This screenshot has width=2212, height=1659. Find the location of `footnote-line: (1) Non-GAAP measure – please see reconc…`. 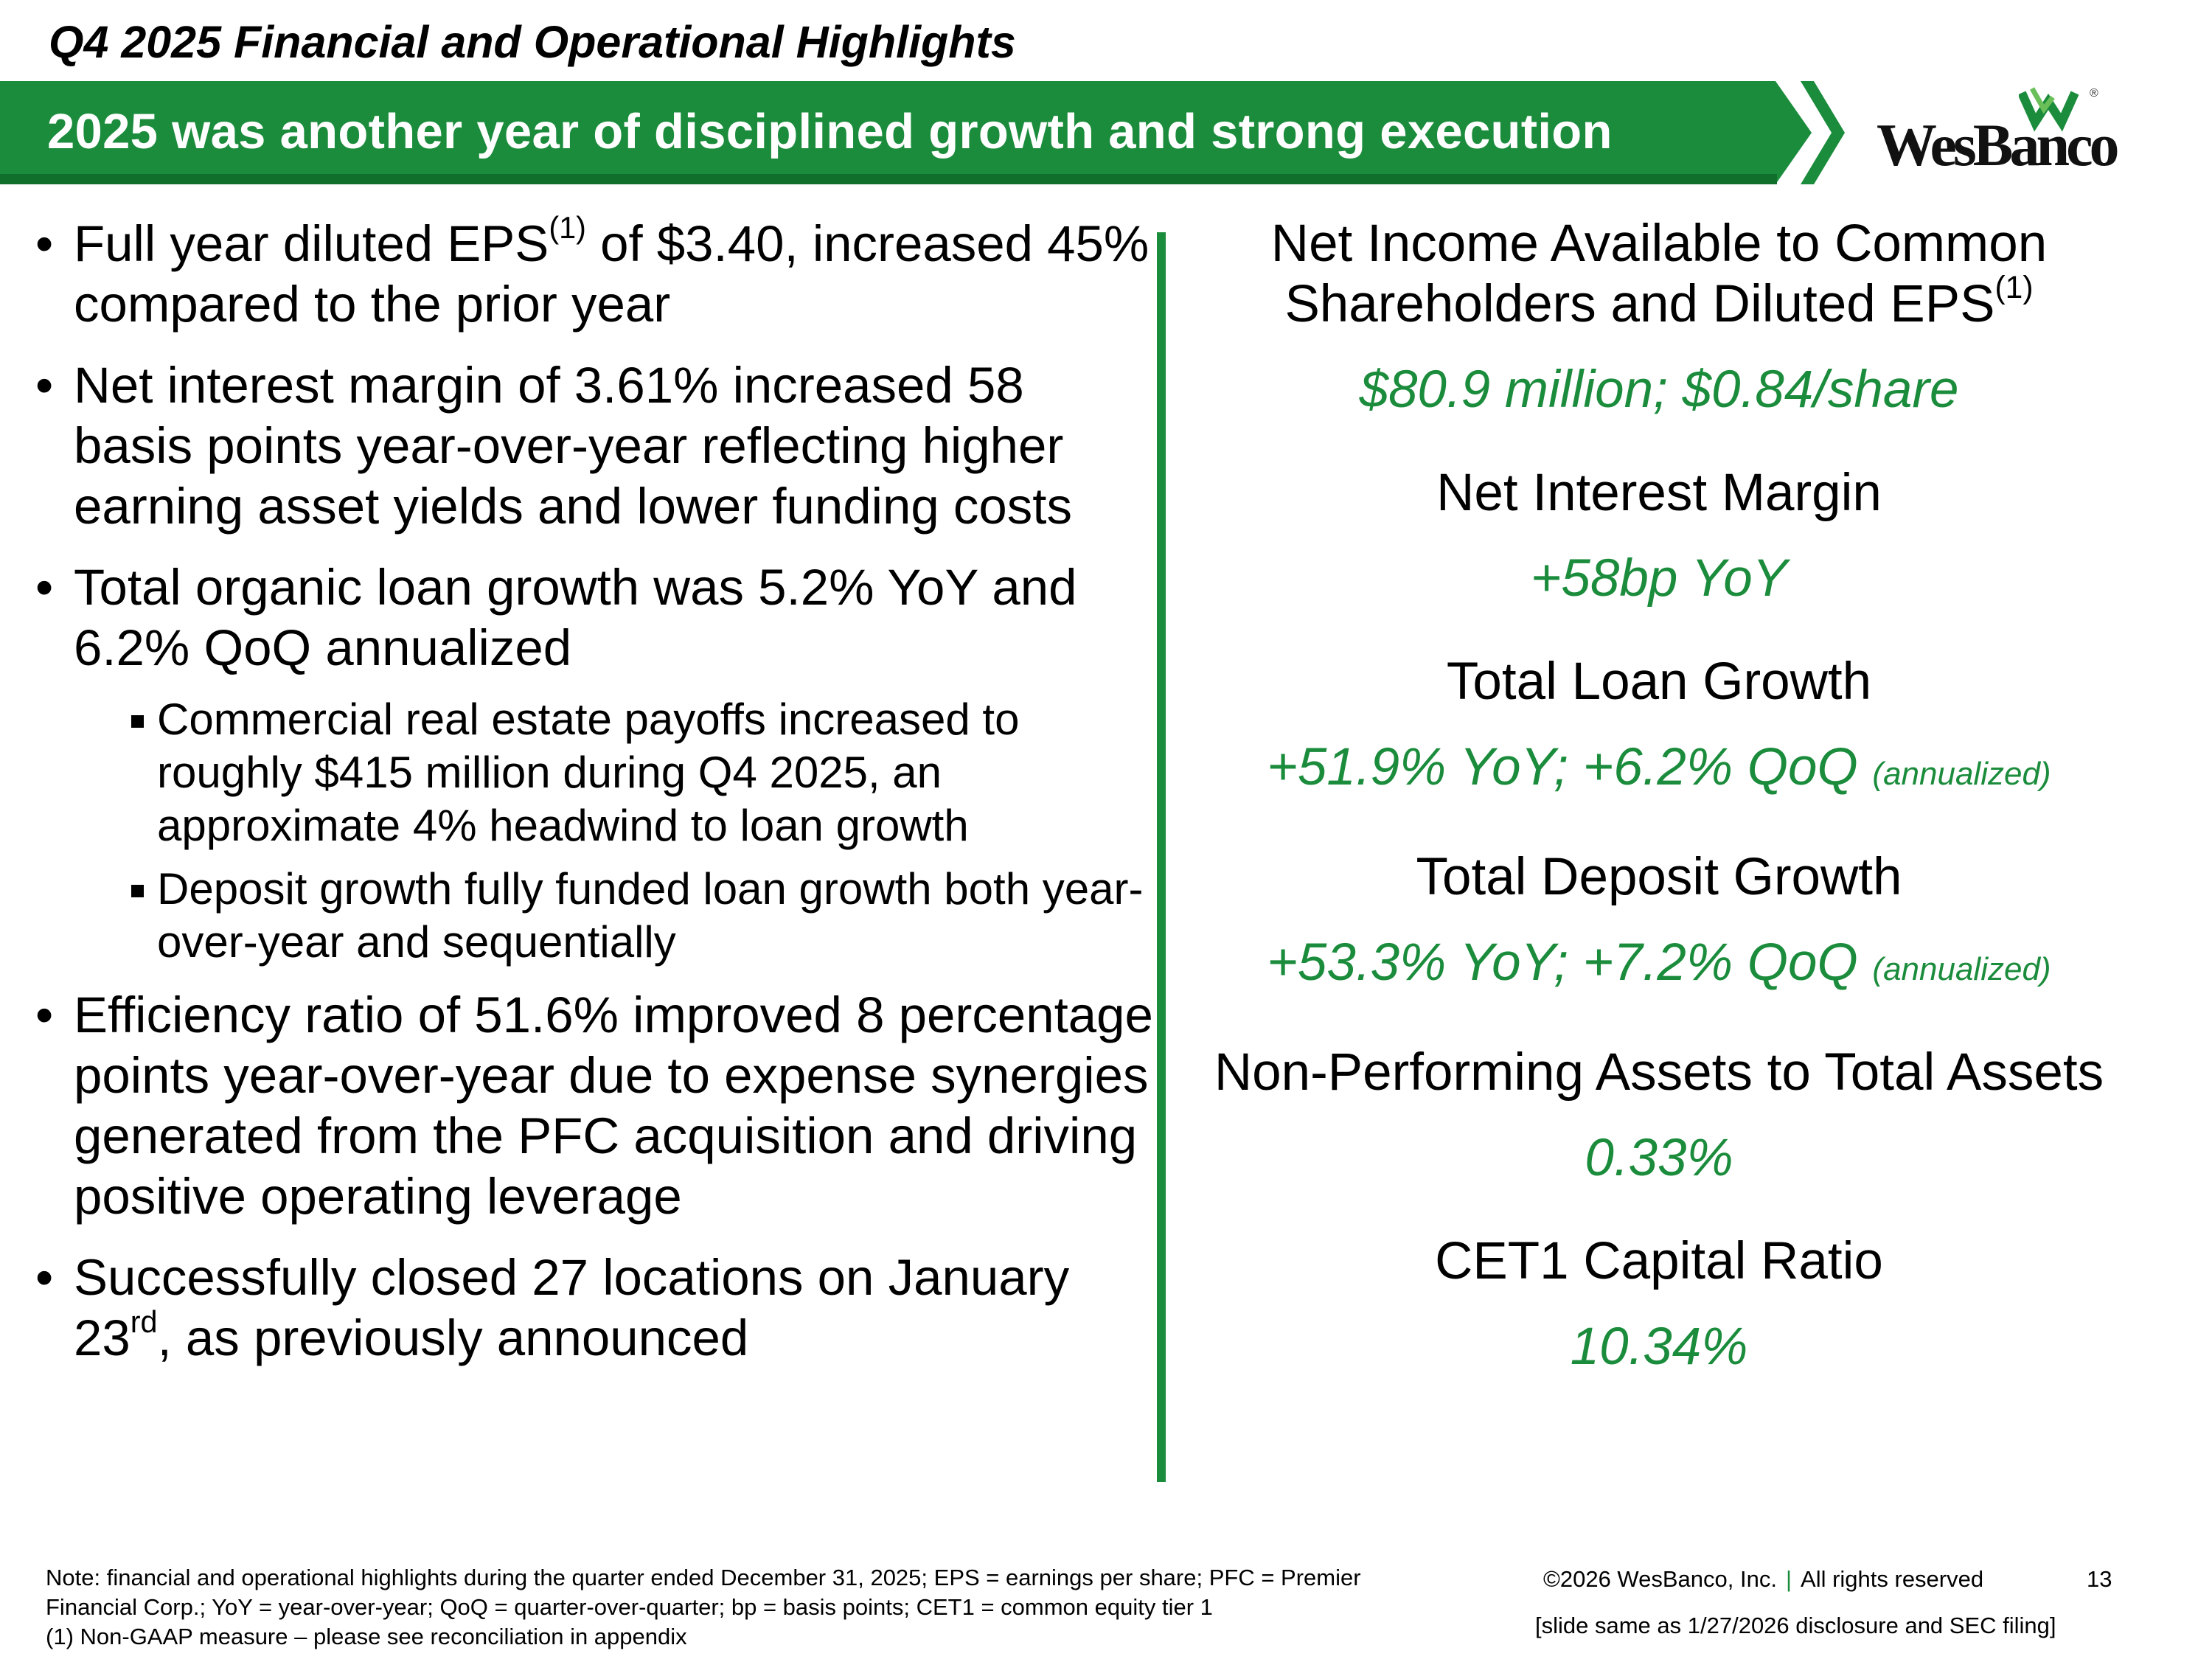

footnote-line: (1) Non-GAAP measure – please see reconc… is located at coordinates (366, 1636).